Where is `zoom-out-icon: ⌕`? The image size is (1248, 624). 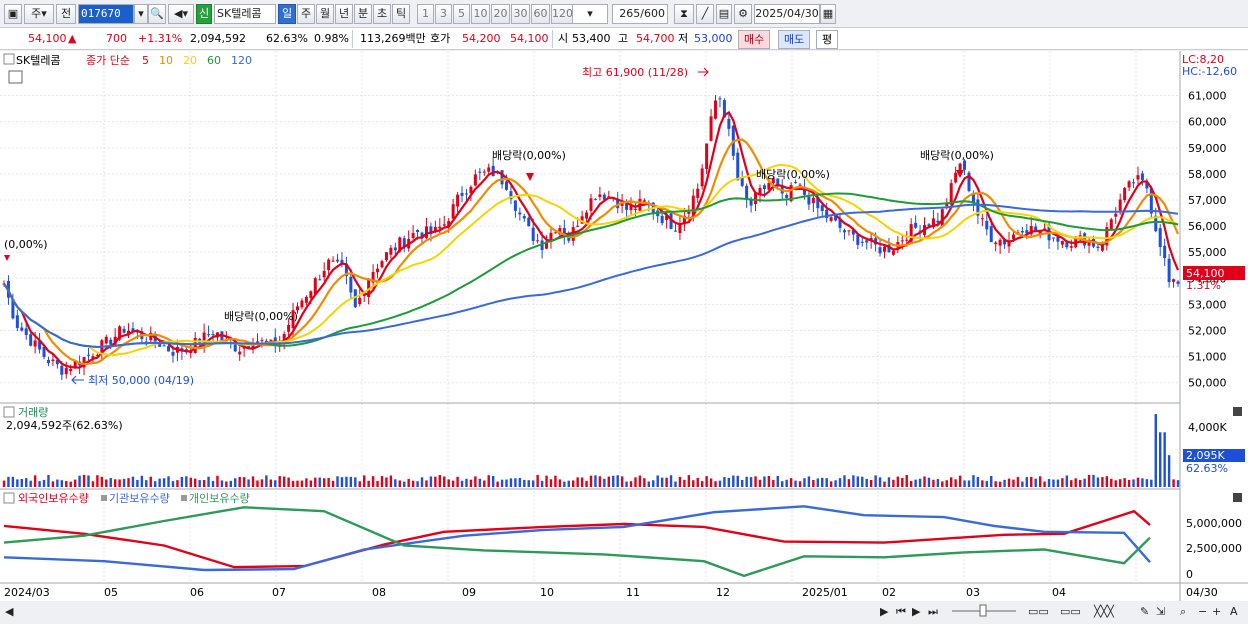
zoom-out-icon: ⌕ is located at coordinates (1183, 611).